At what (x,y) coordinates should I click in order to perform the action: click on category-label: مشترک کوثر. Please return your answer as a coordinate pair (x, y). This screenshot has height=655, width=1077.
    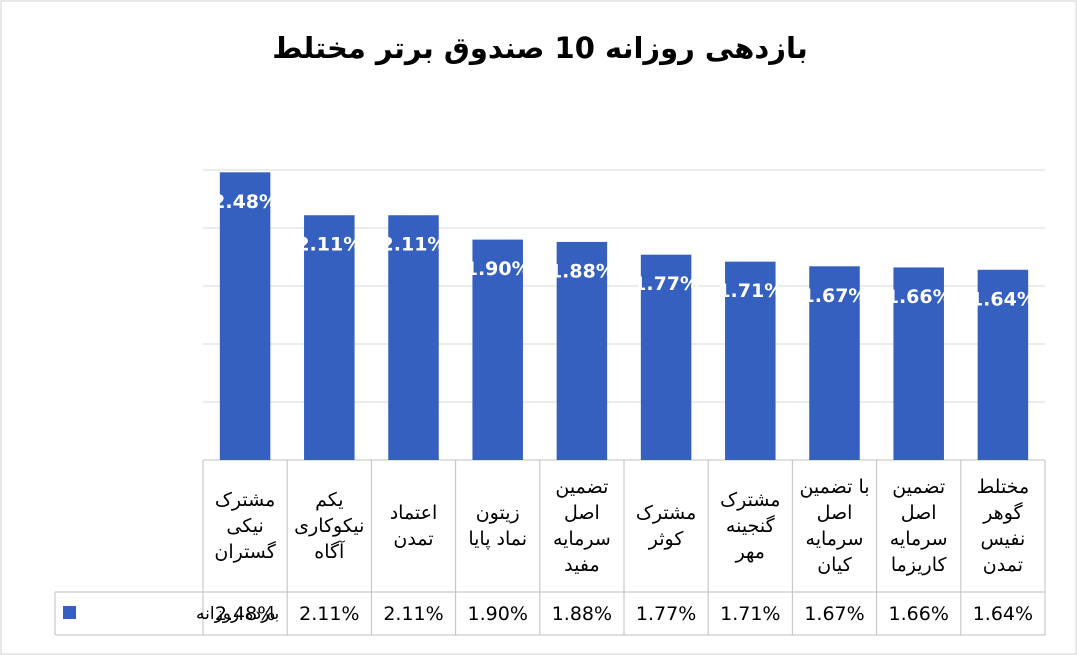
    Looking at the image, I should click on (666, 526).